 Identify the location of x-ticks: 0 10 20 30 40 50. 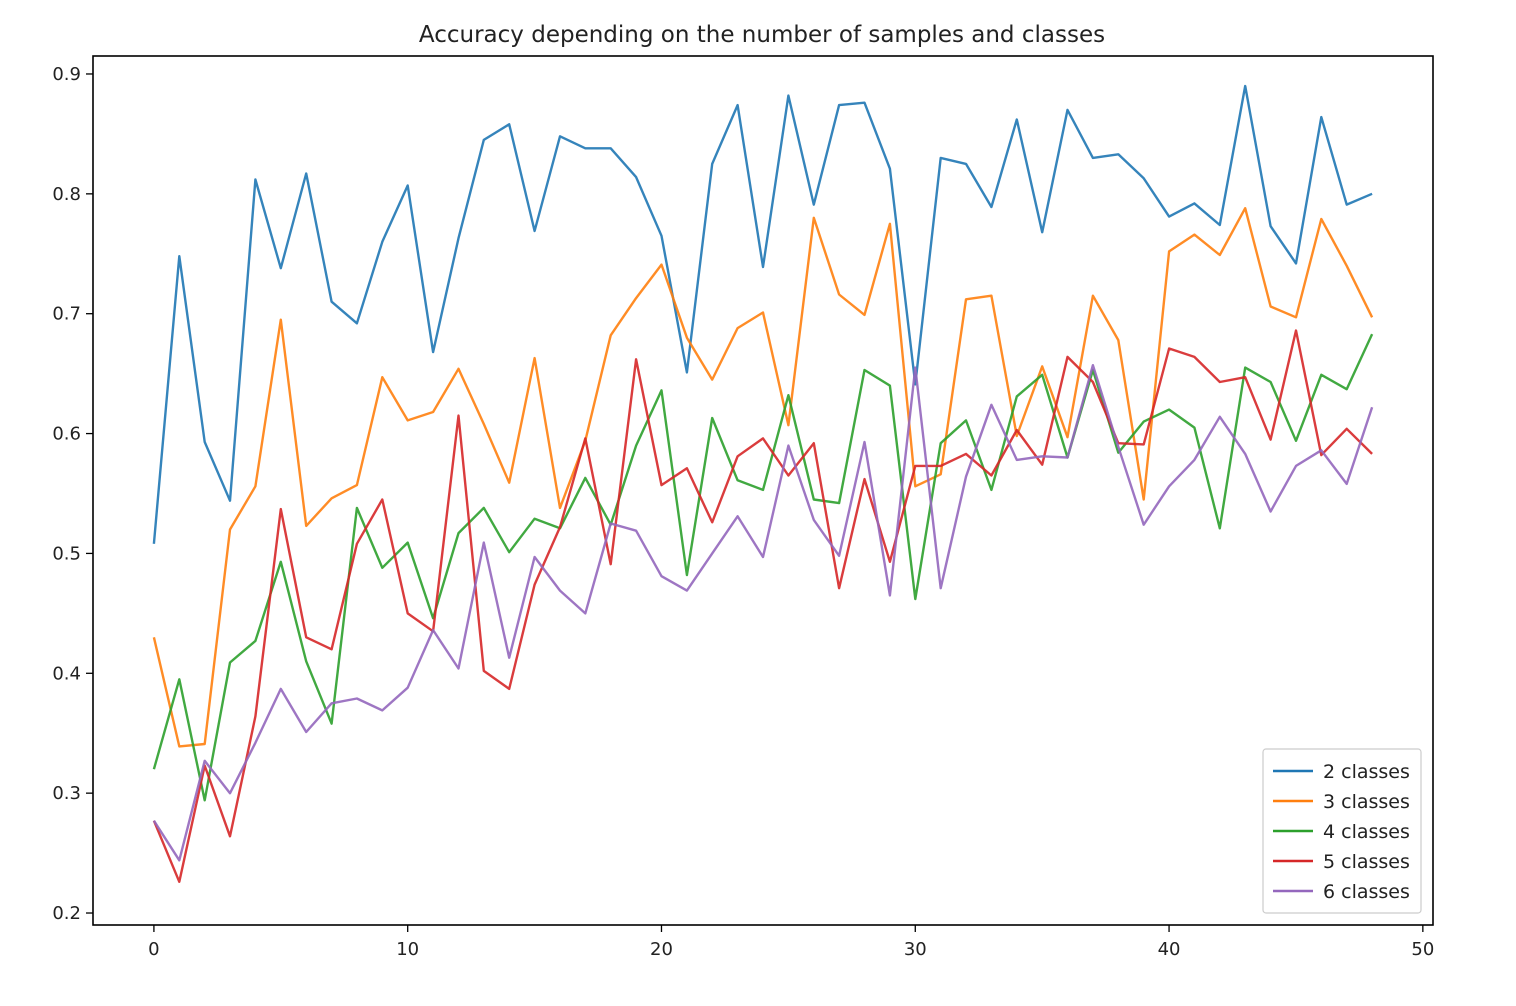
(791, 942).